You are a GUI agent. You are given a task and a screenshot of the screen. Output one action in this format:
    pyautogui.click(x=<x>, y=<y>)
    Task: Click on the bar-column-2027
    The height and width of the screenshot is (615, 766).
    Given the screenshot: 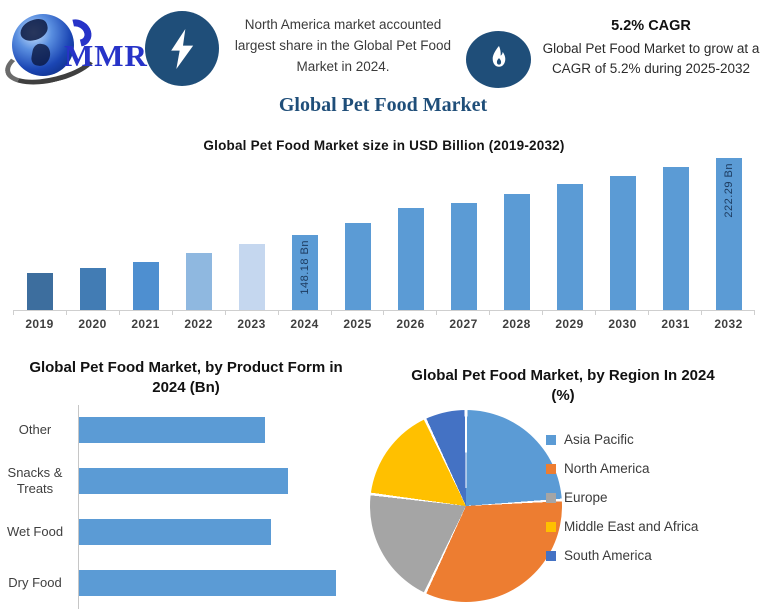 What is the action you would take?
    pyautogui.click(x=463, y=233)
    